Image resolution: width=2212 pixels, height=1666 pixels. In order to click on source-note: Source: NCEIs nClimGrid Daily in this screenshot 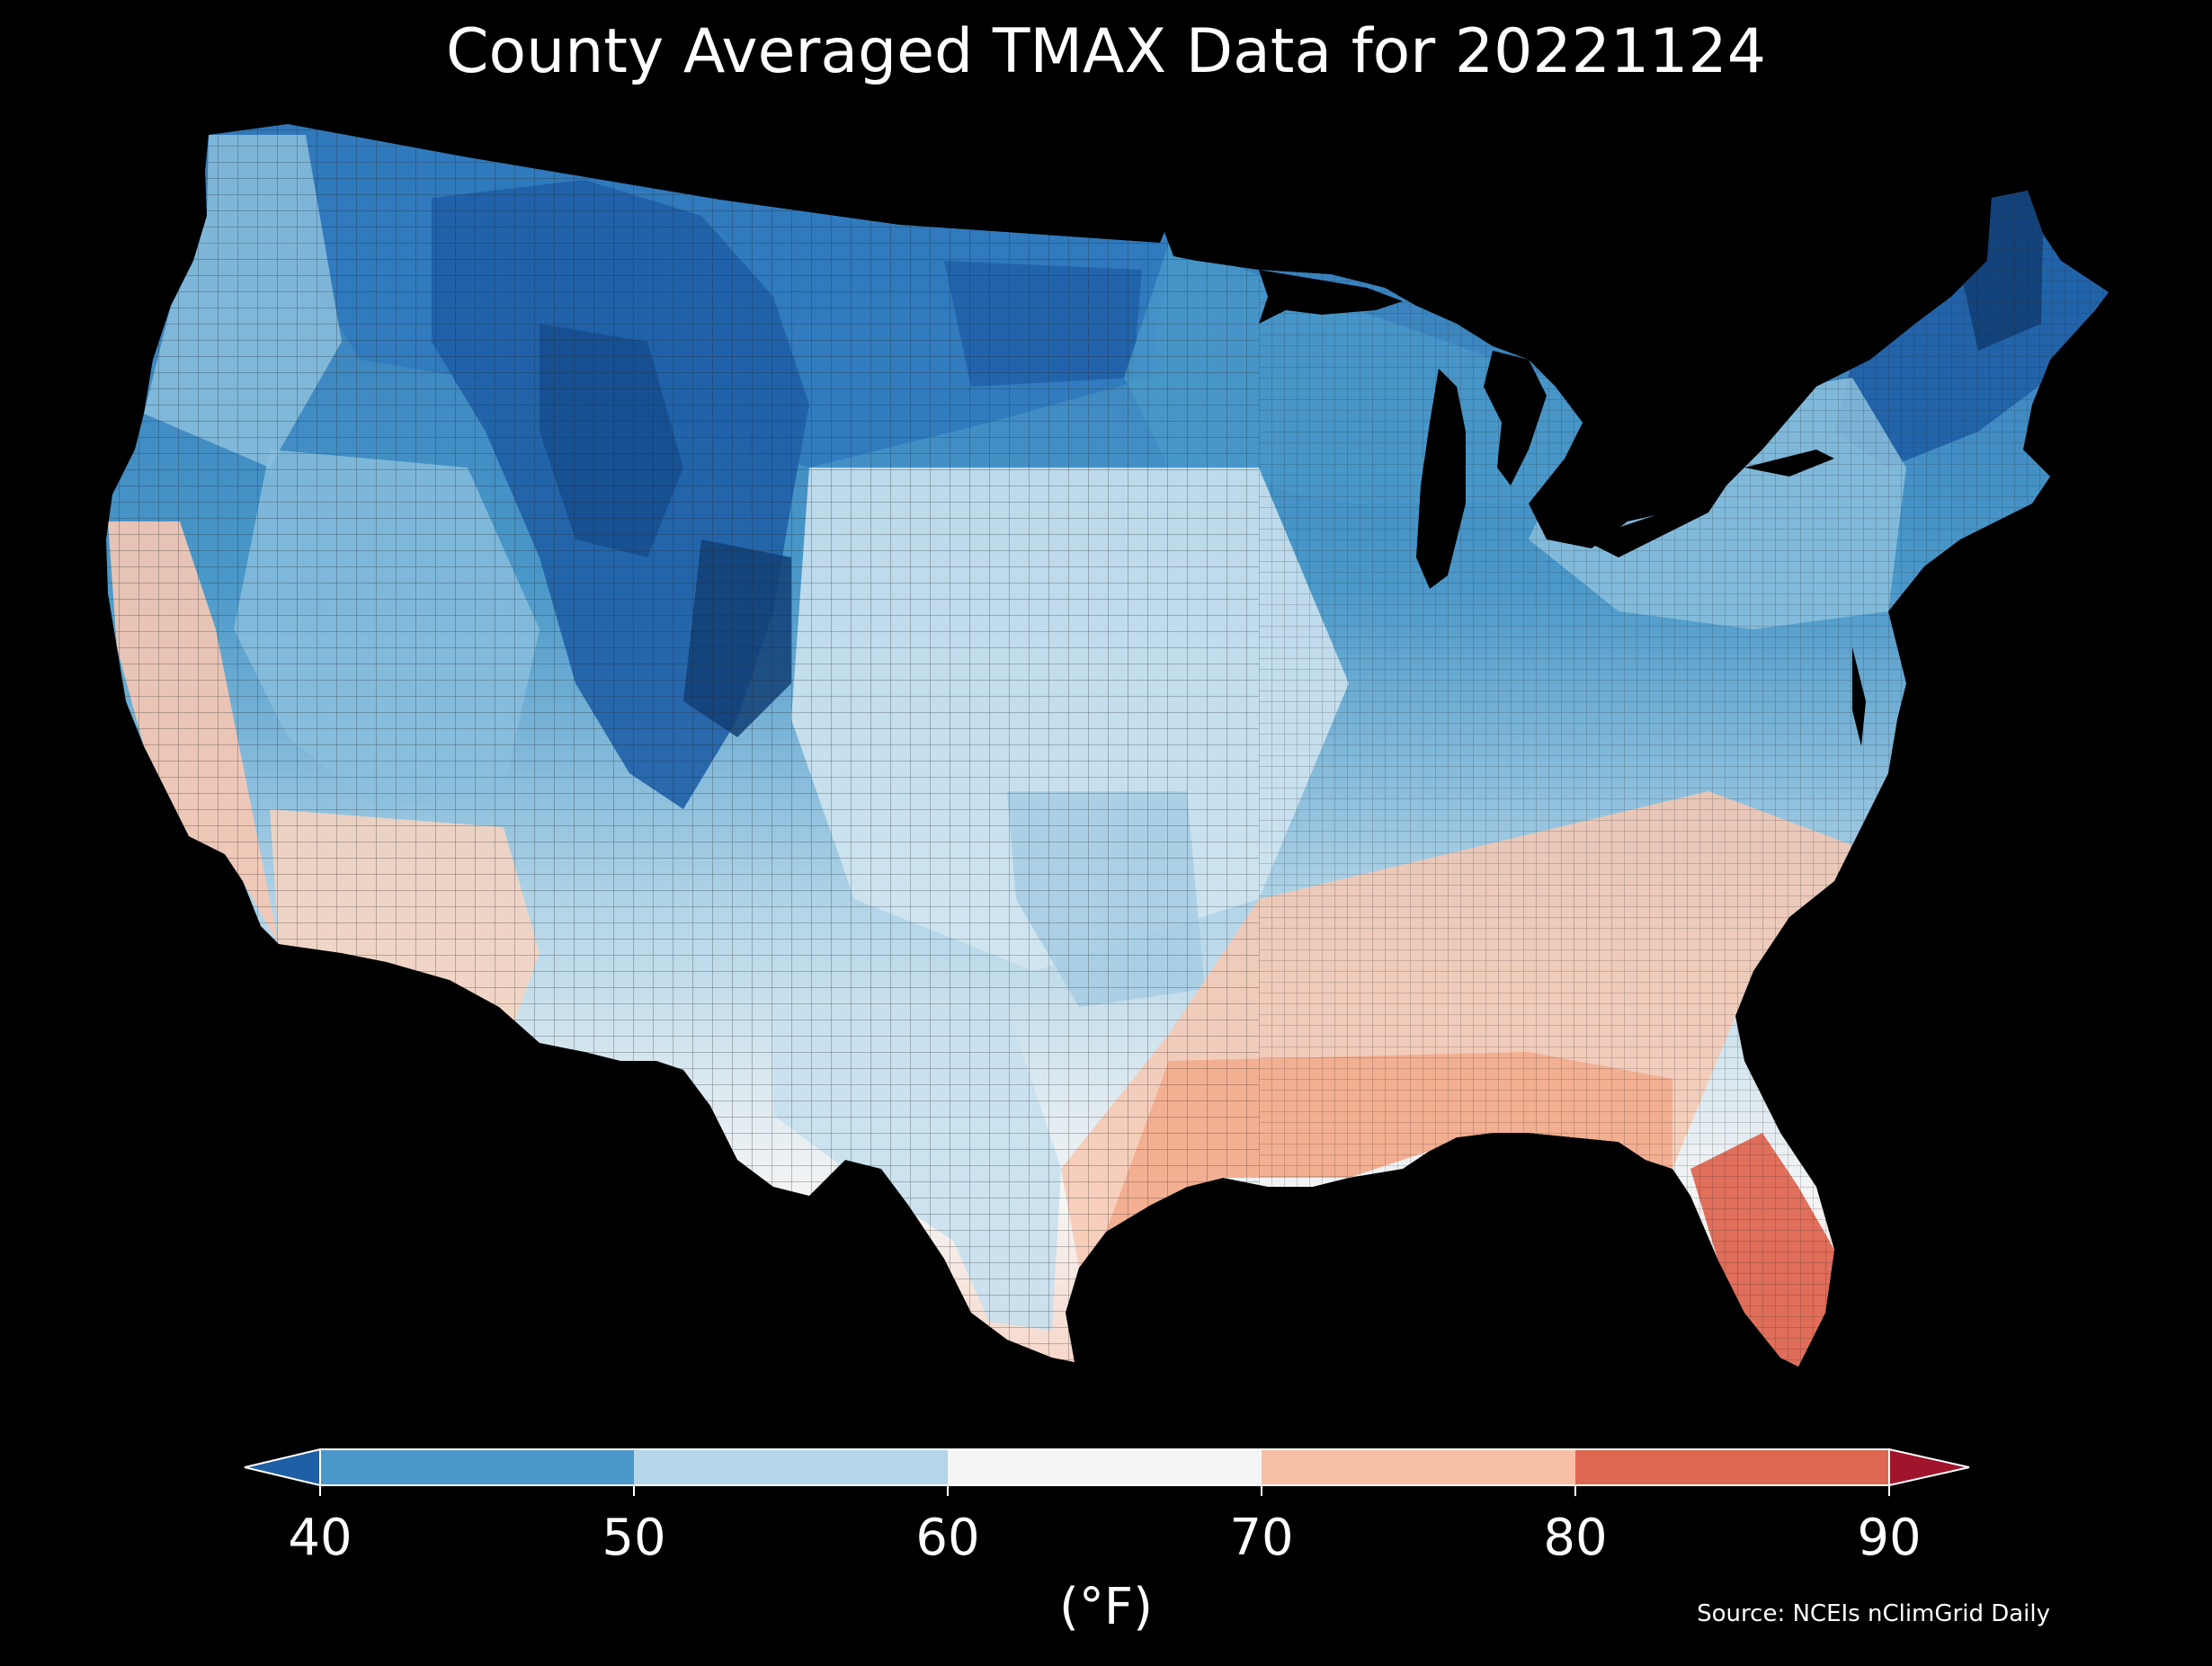, I will do `click(1873, 1614)`.